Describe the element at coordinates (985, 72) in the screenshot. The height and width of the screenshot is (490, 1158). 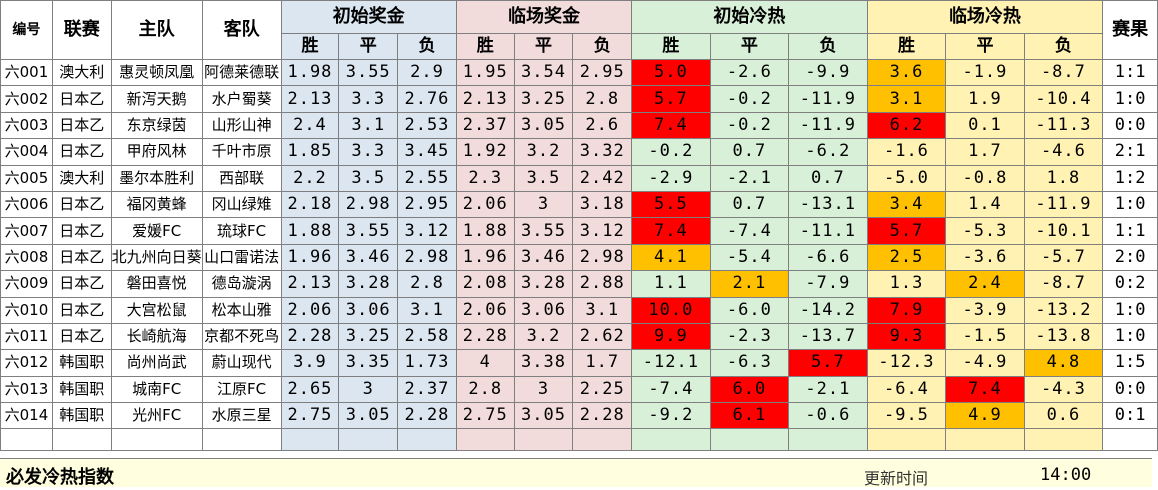
I see `cell-live-heat-draw: -1.9` at that location.